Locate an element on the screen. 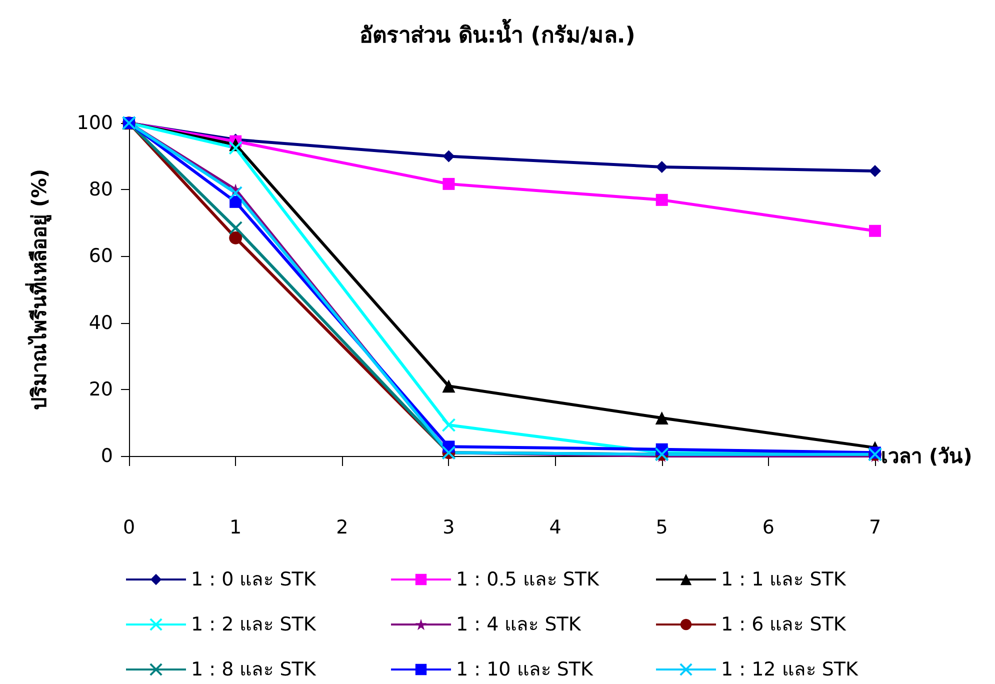 The image size is (995, 684). legend-label: 1 : 10 และ STK is located at coordinates (525, 669).